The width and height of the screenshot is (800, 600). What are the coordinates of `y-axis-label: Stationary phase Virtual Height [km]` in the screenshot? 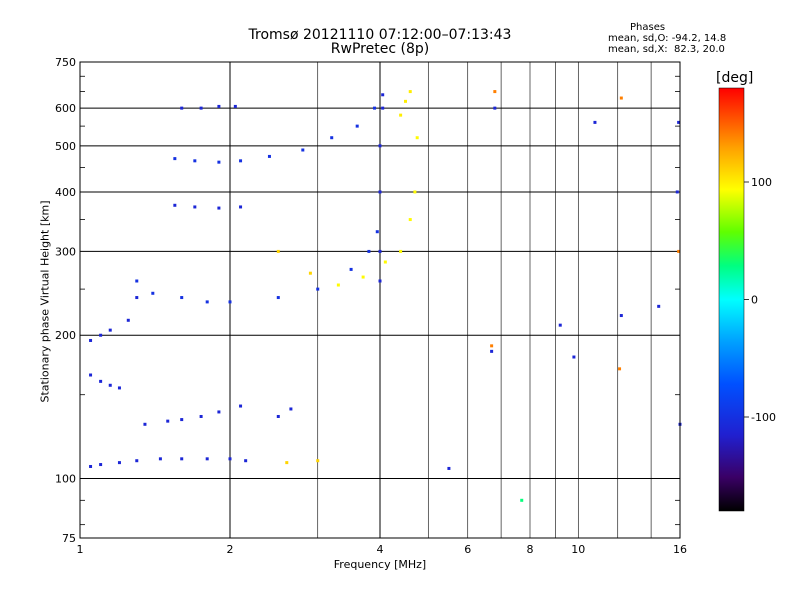 It's located at (45, 301).